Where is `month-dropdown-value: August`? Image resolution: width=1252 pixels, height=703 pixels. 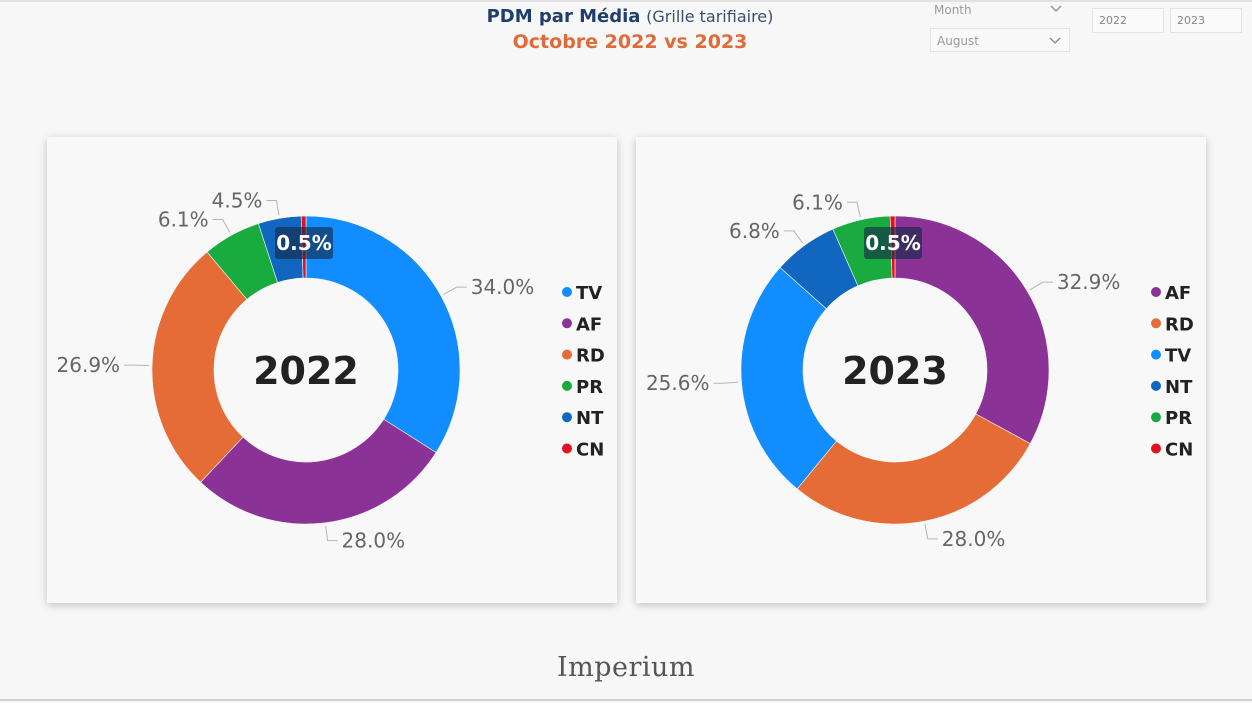 month-dropdown-value: August is located at coordinates (958, 41).